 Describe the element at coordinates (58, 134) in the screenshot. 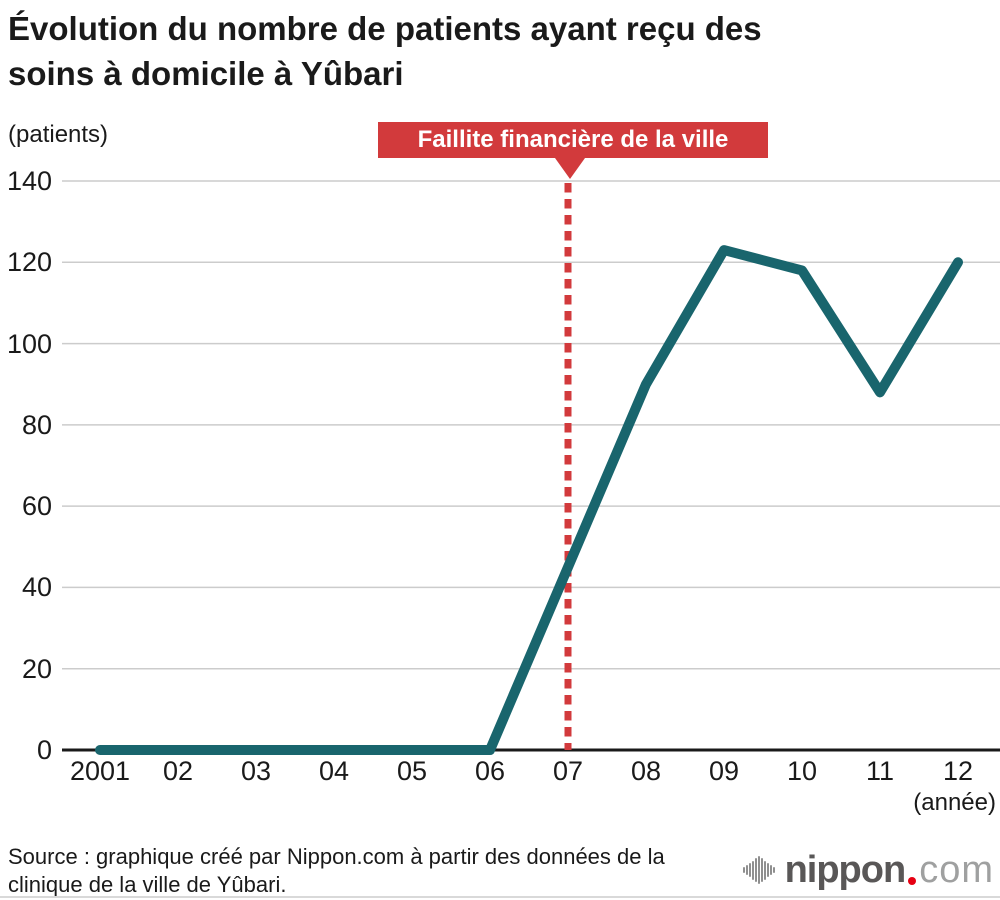

I see `y-axis-unit-label: (patients)` at that location.